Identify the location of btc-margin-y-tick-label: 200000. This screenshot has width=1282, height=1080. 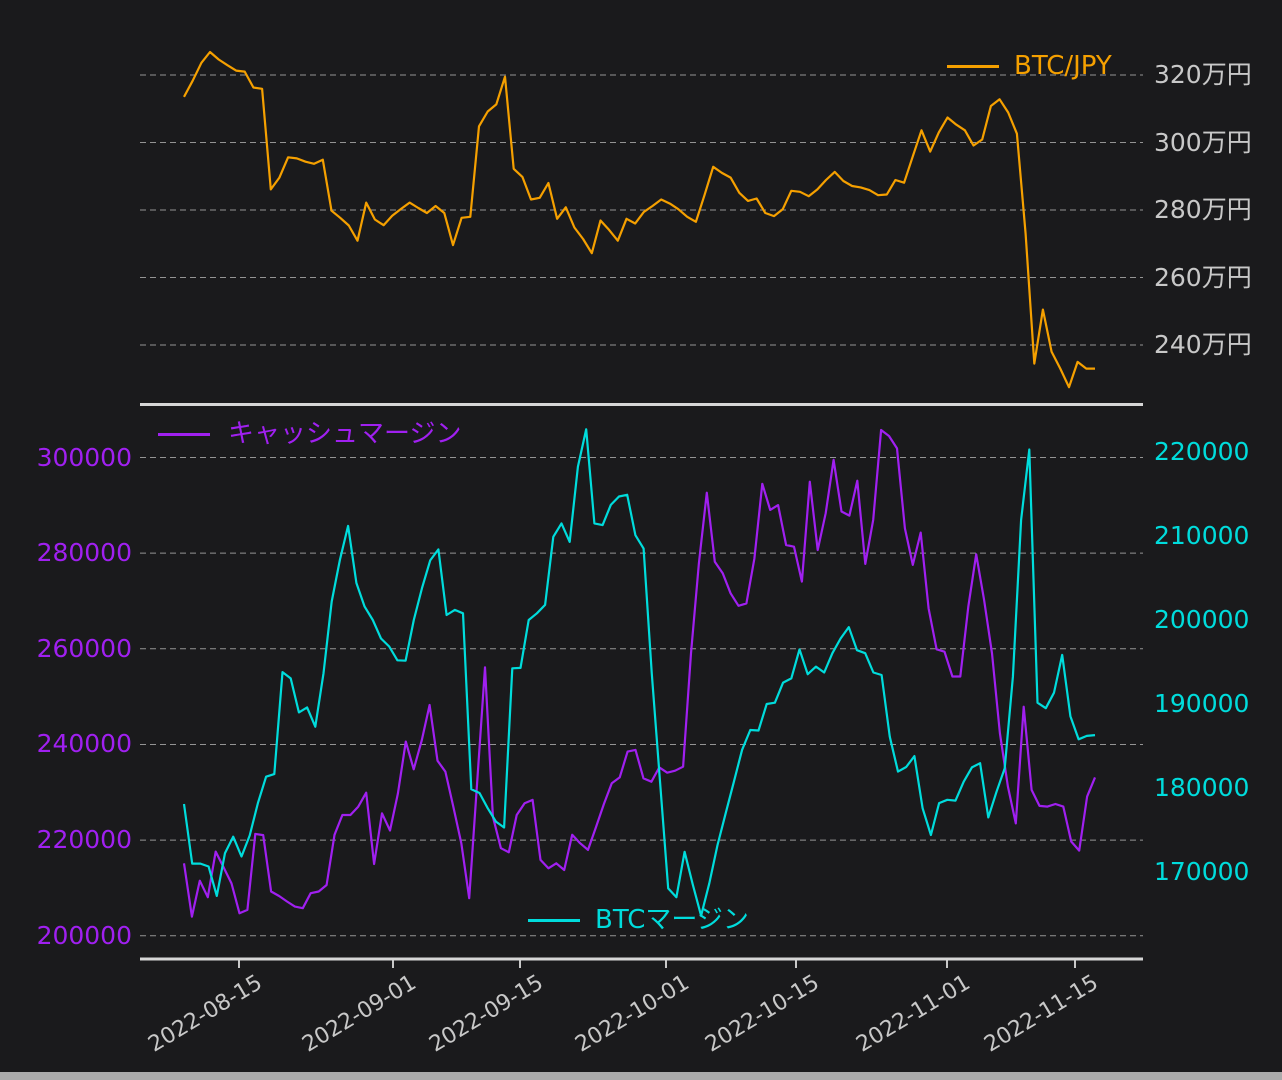
(1202, 619).